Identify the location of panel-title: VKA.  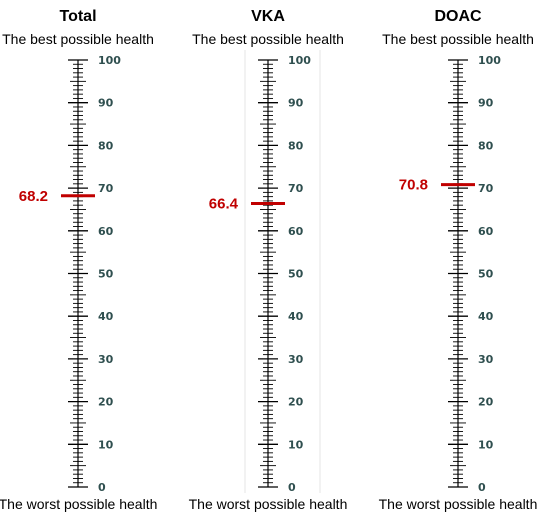
(268, 16).